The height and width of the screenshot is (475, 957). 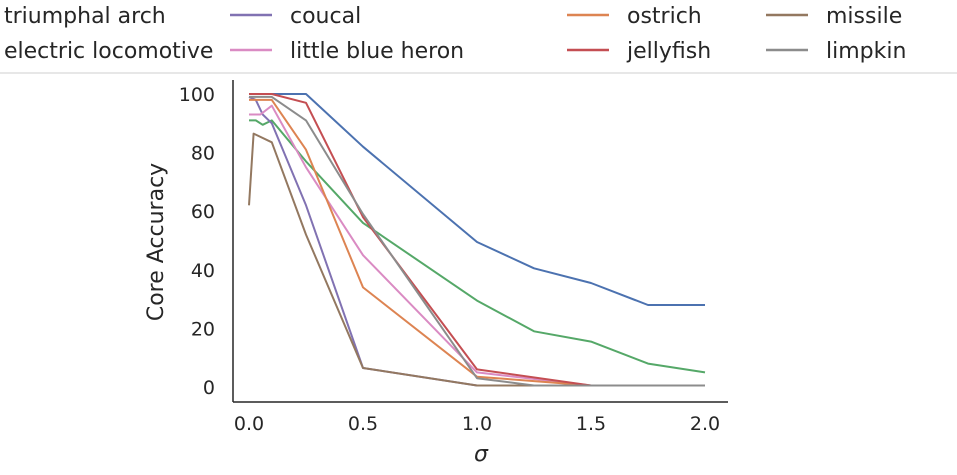 What do you see at coordinates (377, 51) in the screenshot?
I see `legend-label: little blue heron` at bounding box center [377, 51].